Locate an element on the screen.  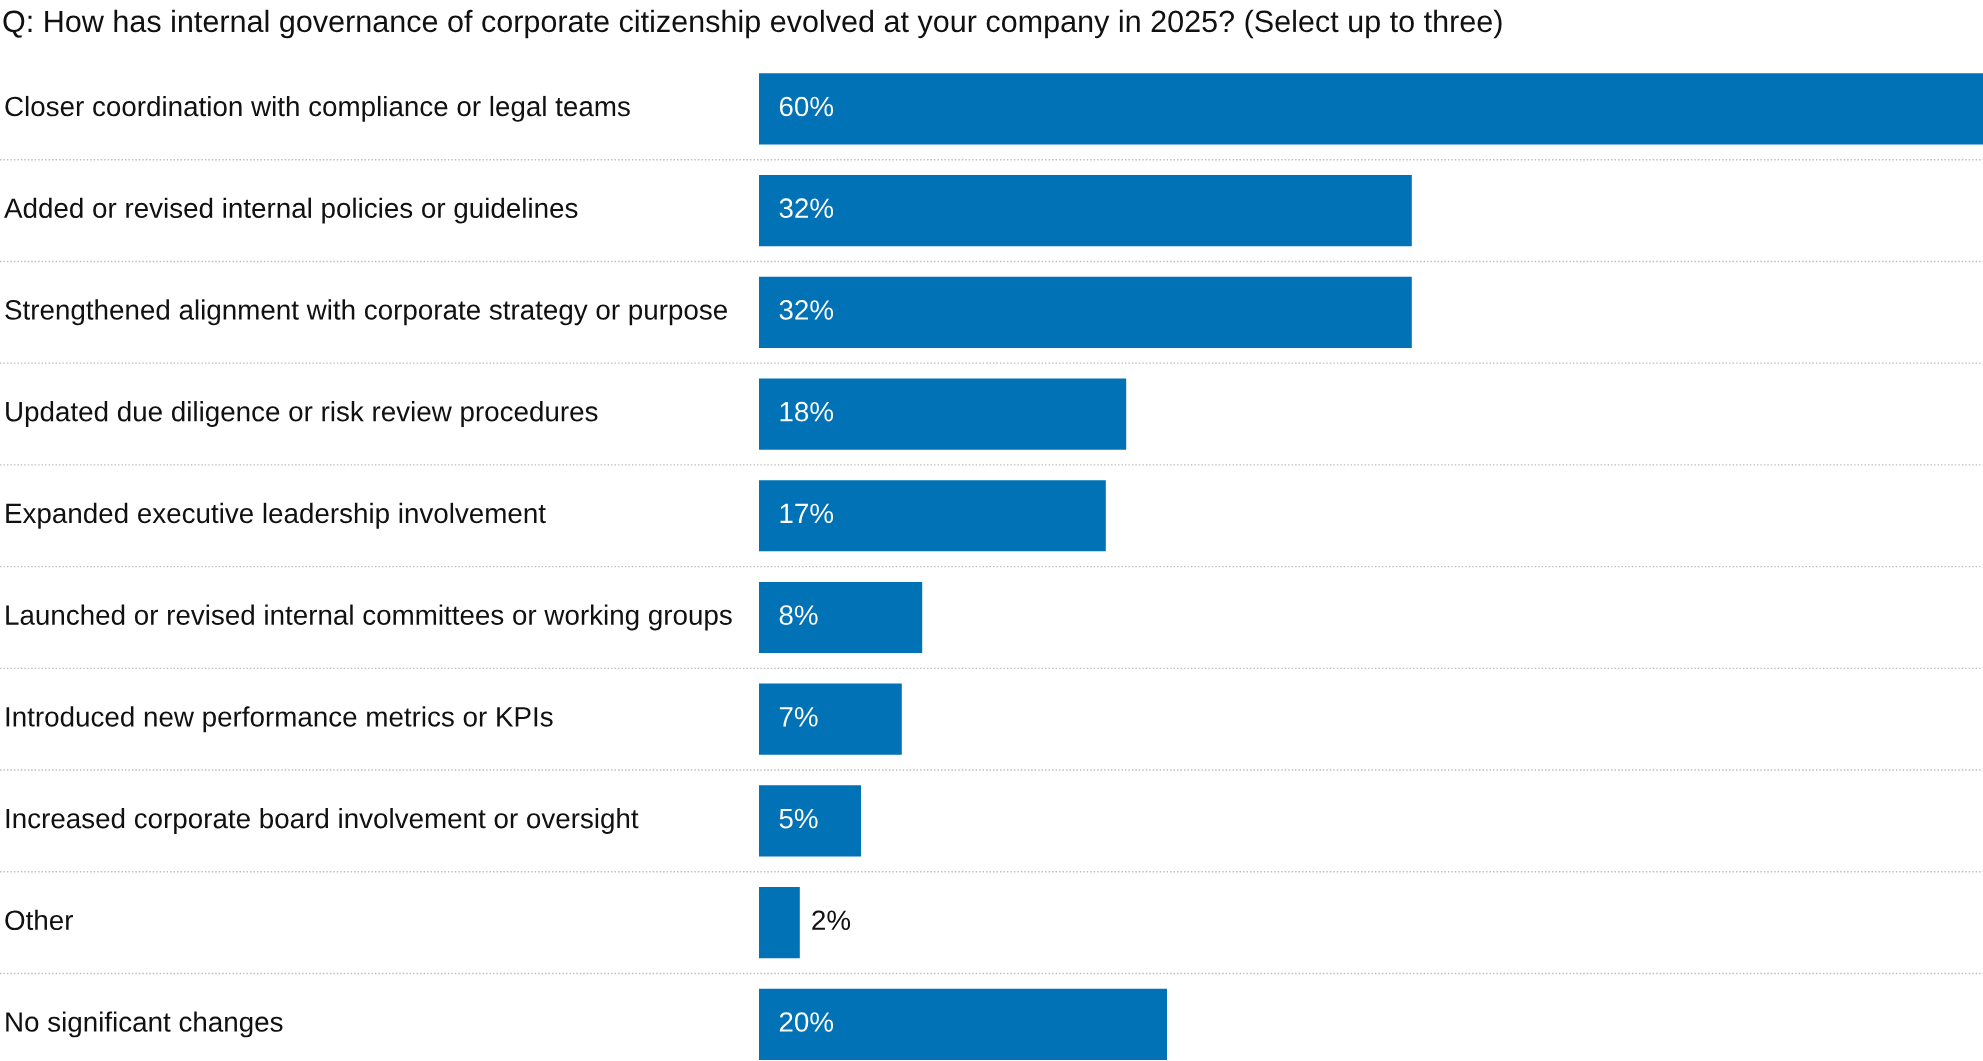
y-tick-label: Added or revised internal policies or guidelines is located at coordinates (291, 210).